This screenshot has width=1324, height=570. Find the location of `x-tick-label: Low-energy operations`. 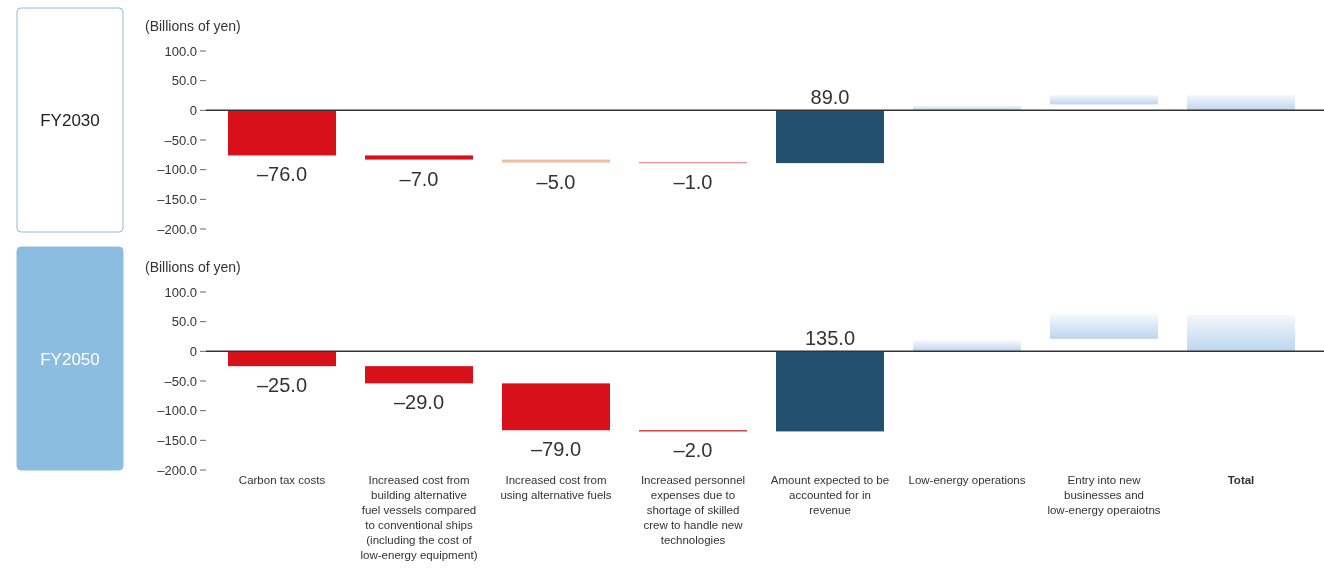

x-tick-label: Low-energy operations is located at coordinates (967, 480).